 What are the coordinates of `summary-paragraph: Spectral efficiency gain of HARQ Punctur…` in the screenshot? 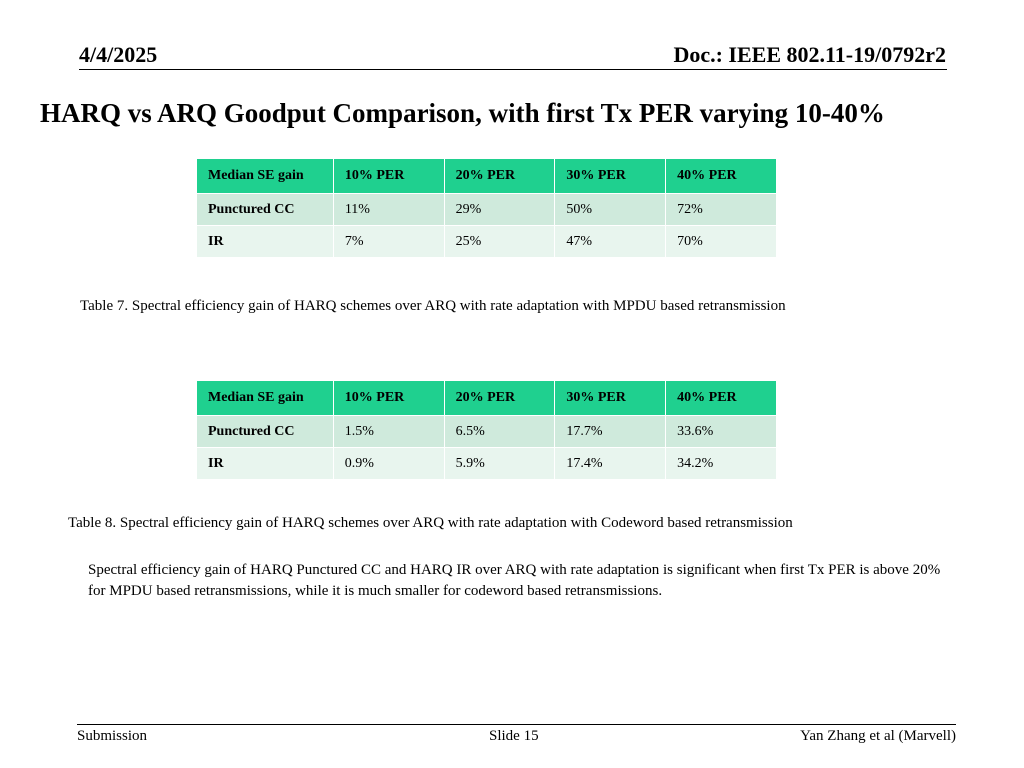 It's located at (514, 580).